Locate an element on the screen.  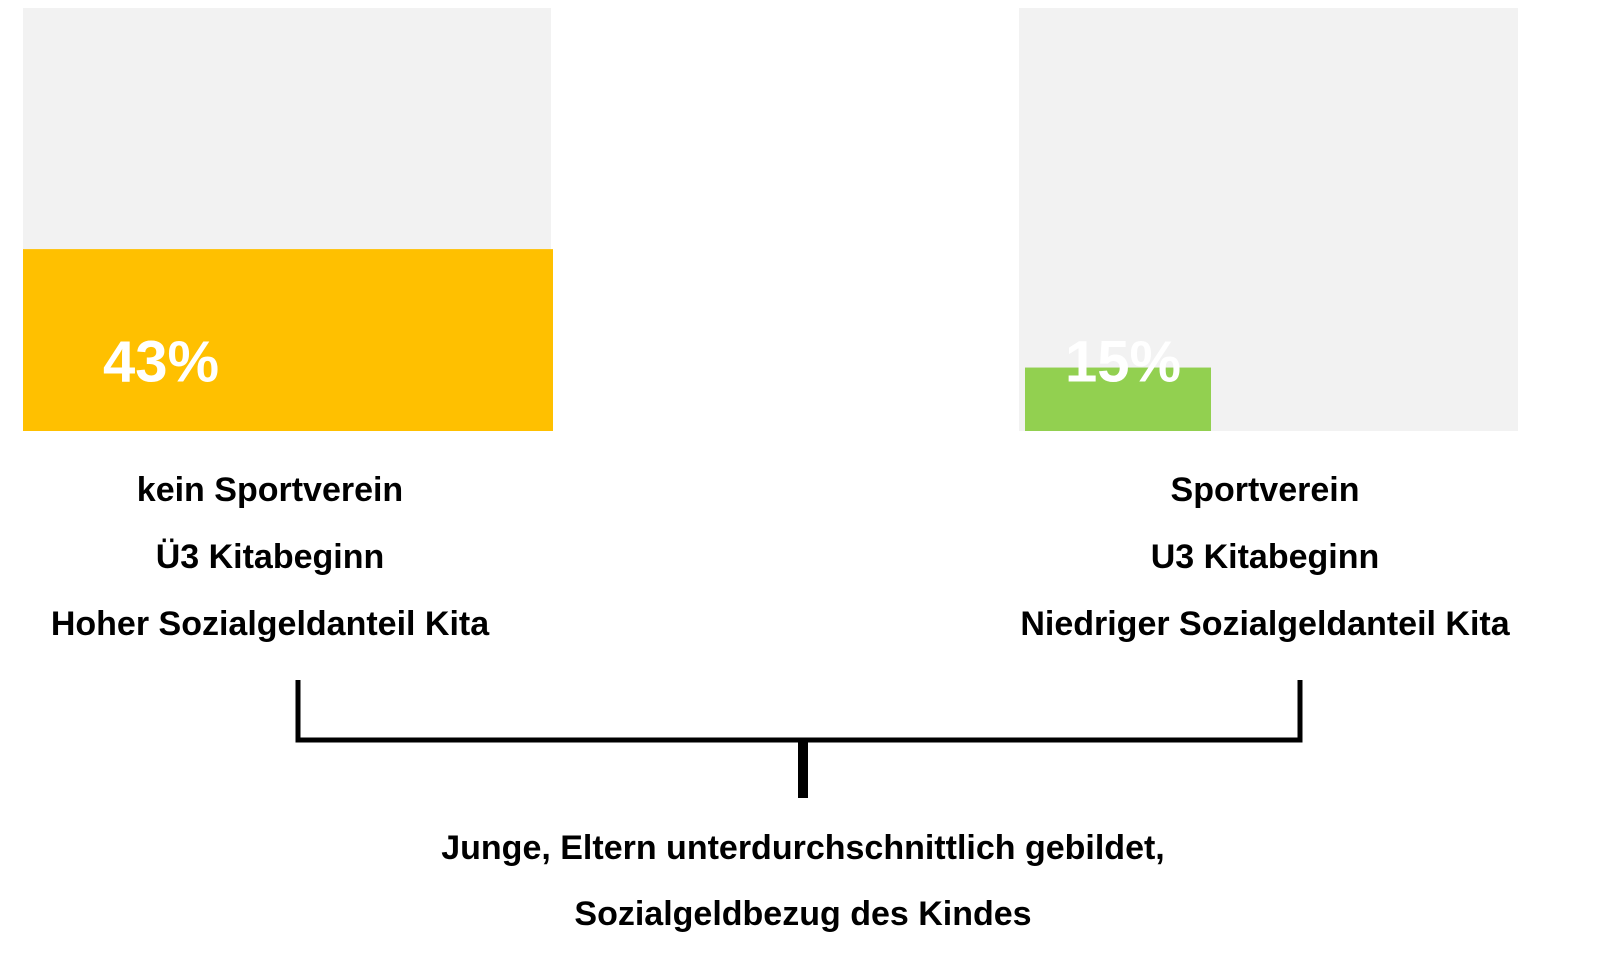
category-label: U3 Kitabeginn is located at coordinates (1265, 557).